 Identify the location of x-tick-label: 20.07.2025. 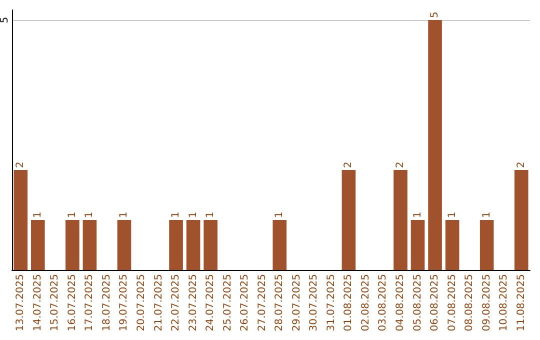
(141, 303).